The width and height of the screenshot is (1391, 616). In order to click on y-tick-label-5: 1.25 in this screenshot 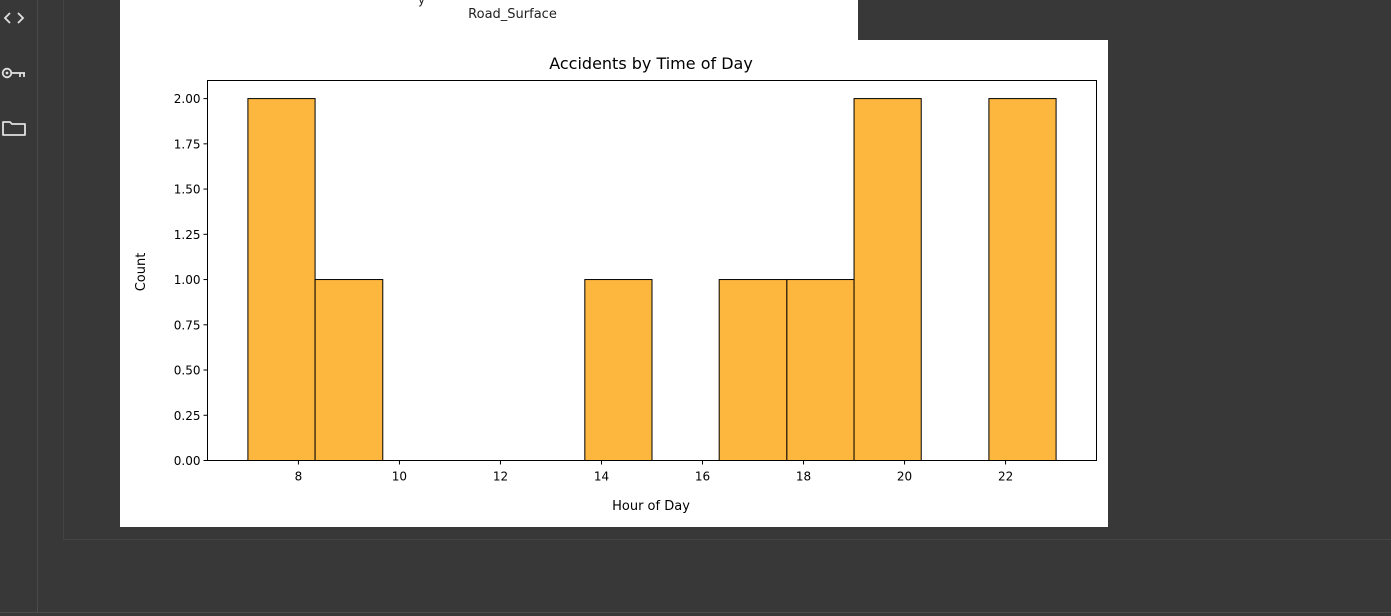, I will do `click(187, 235)`.